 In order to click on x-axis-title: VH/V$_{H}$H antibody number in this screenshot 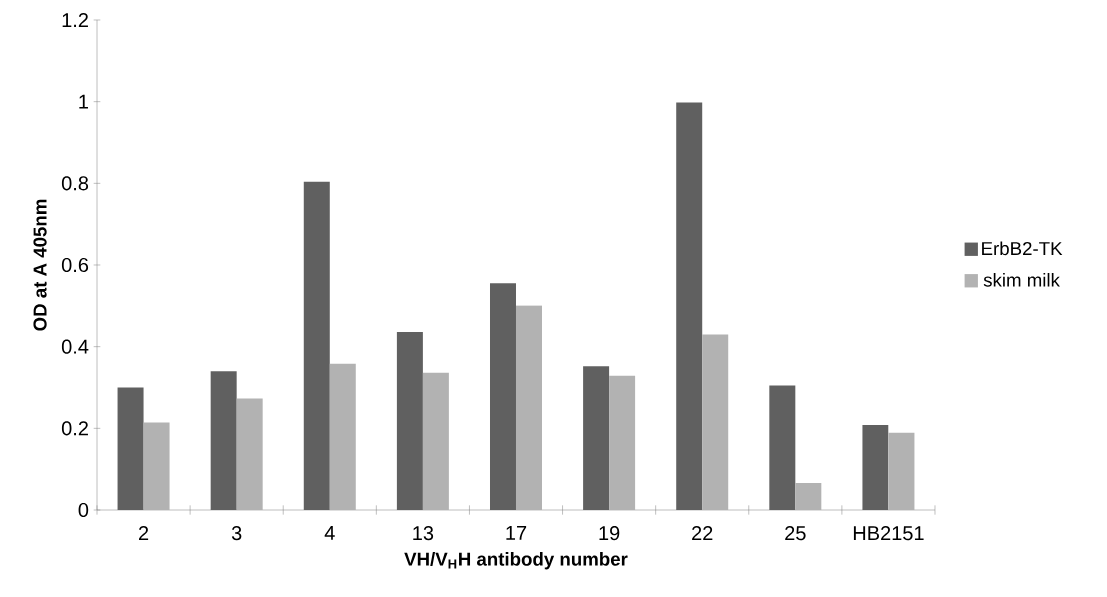, I will do `click(516, 561)`.